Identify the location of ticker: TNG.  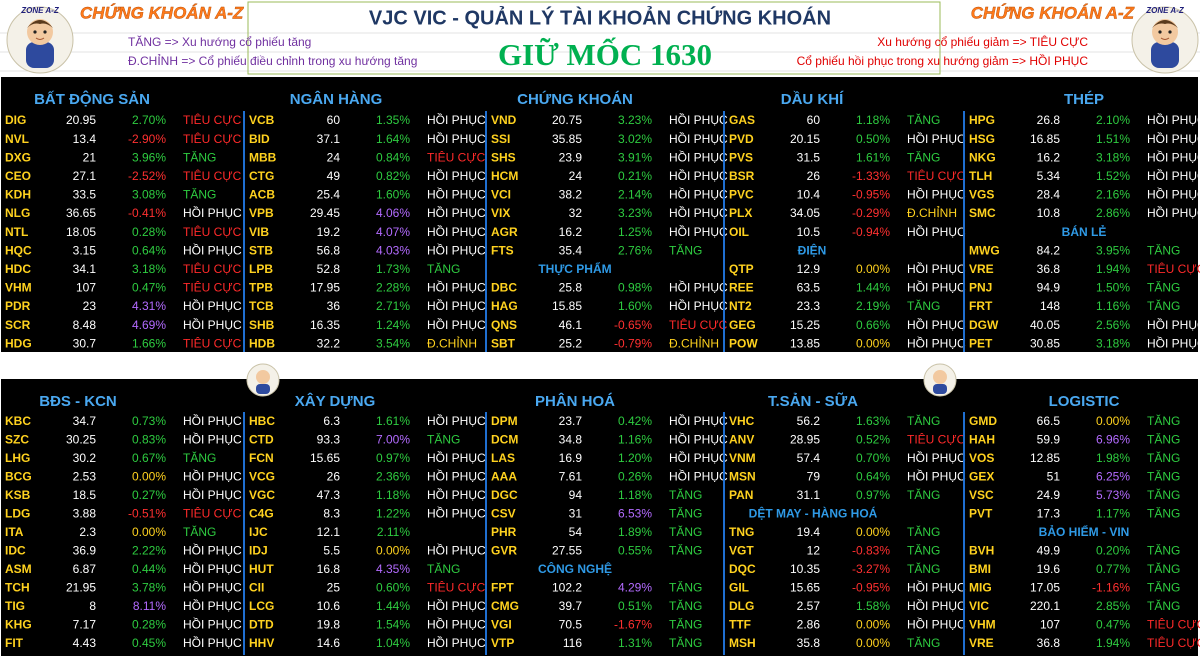
(741, 532).